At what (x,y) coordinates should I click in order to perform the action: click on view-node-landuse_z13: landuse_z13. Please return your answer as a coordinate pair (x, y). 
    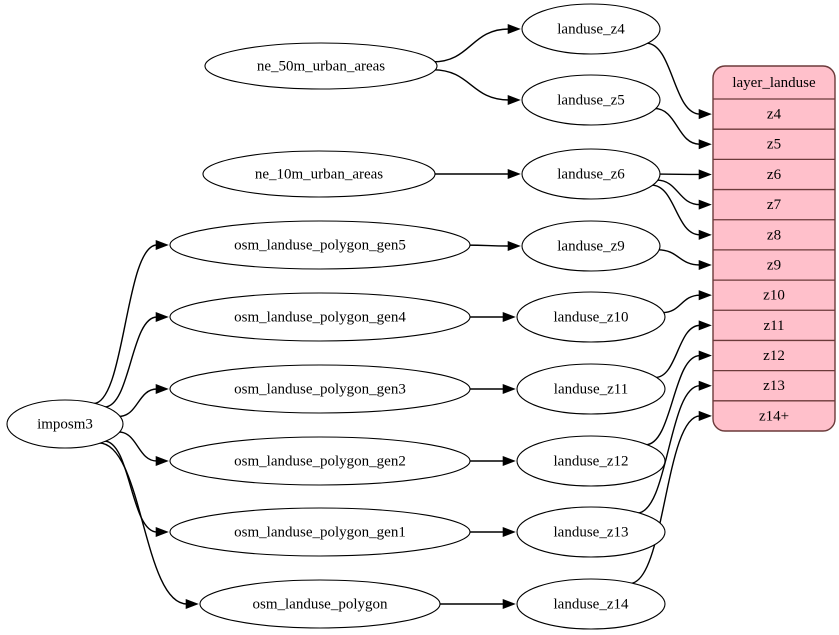
    Looking at the image, I should click on (591, 532).